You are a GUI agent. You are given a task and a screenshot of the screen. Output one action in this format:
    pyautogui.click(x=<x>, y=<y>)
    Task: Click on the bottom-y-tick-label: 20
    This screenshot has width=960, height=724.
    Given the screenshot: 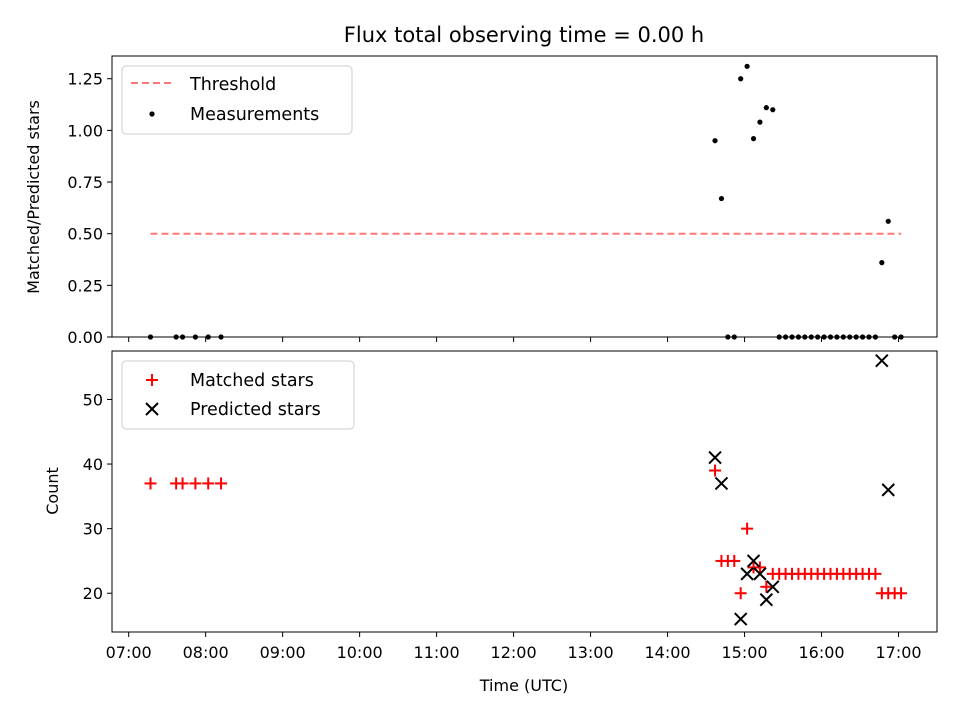 What is the action you would take?
    pyautogui.click(x=93, y=593)
    